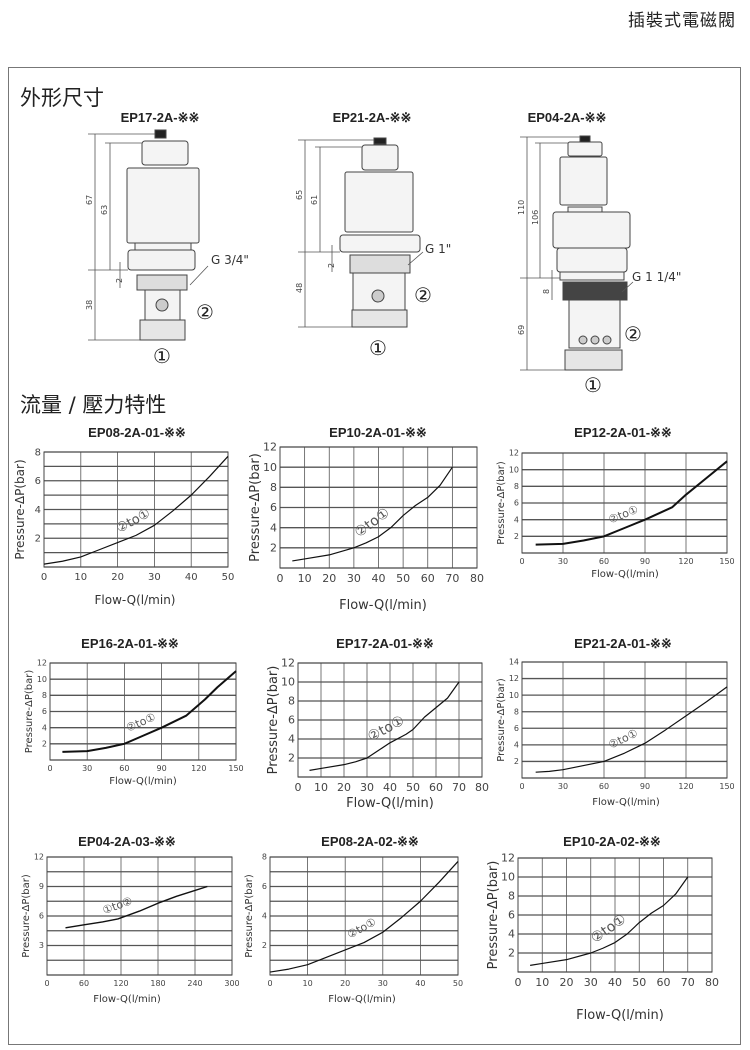  What do you see at coordinates (89, 200) in the screenshot?
I see `dim-total: 67` at bounding box center [89, 200].